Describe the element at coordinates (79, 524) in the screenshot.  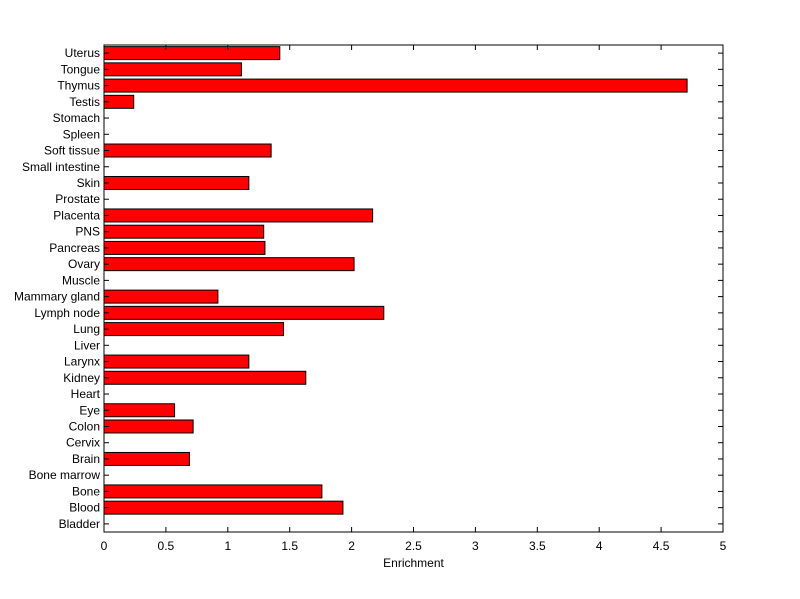
I see `y-tick-label: Bladder` at that location.